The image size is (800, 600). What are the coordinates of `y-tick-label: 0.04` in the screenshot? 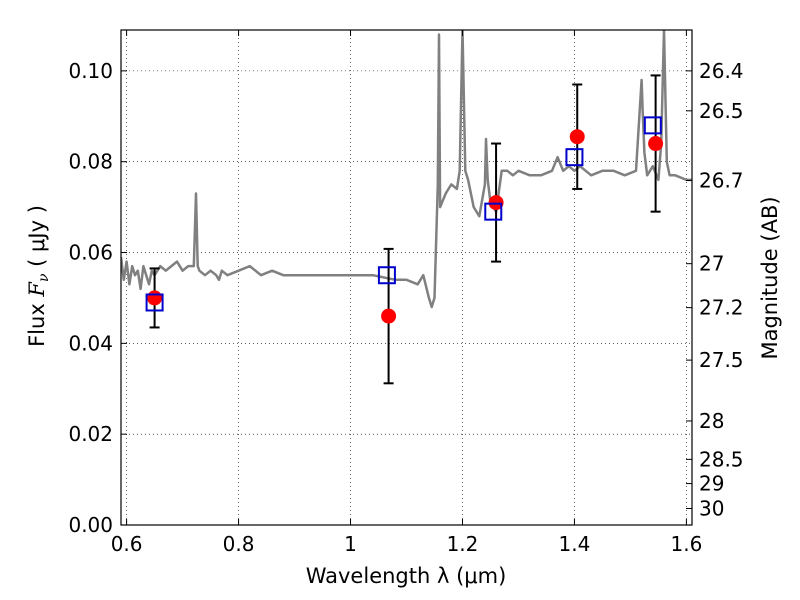 It's located at (90, 343).